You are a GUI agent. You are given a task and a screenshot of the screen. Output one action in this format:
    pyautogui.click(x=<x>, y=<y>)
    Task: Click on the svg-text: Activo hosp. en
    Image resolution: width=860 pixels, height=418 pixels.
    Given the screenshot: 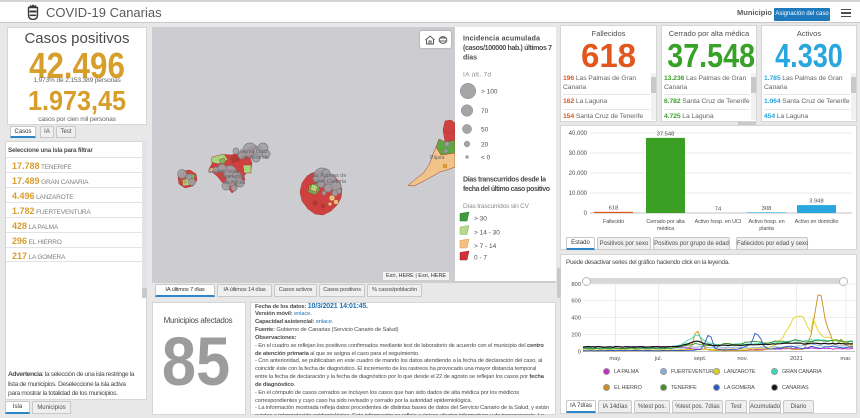 What is the action you would take?
    pyautogui.click(x=766, y=222)
    